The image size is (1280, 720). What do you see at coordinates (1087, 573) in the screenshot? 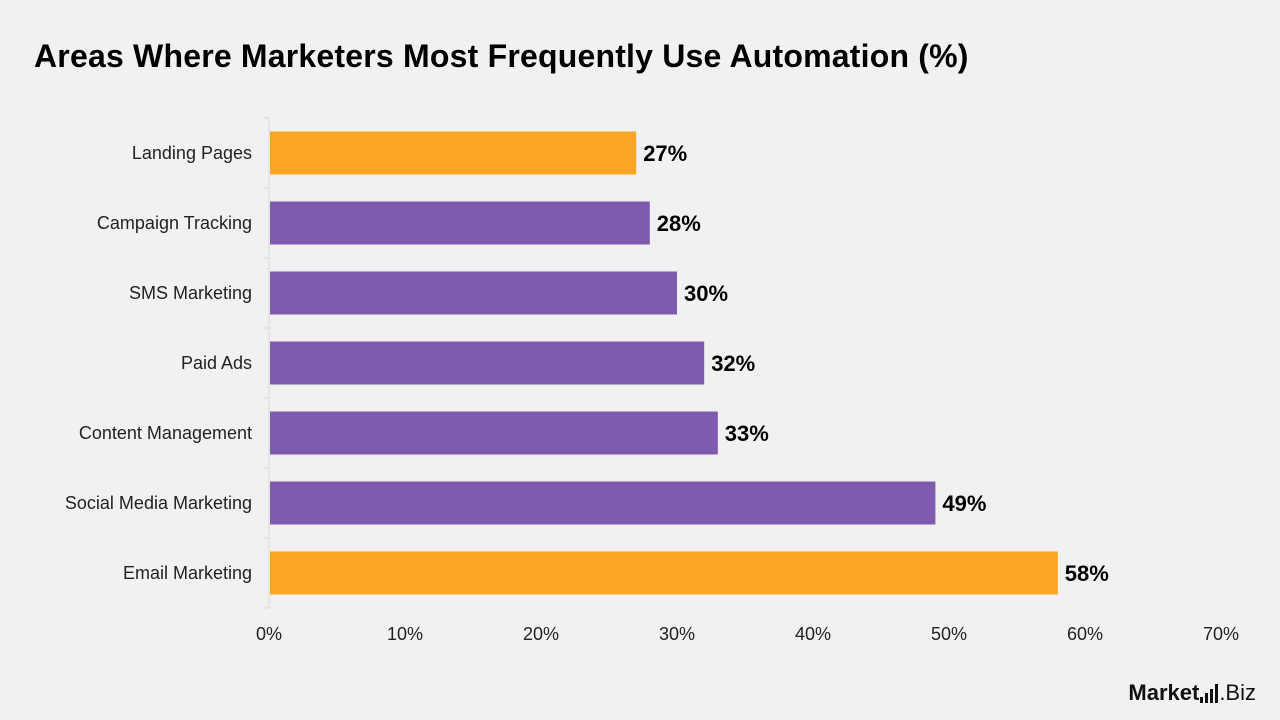
I see `value-label: 58%` at bounding box center [1087, 573].